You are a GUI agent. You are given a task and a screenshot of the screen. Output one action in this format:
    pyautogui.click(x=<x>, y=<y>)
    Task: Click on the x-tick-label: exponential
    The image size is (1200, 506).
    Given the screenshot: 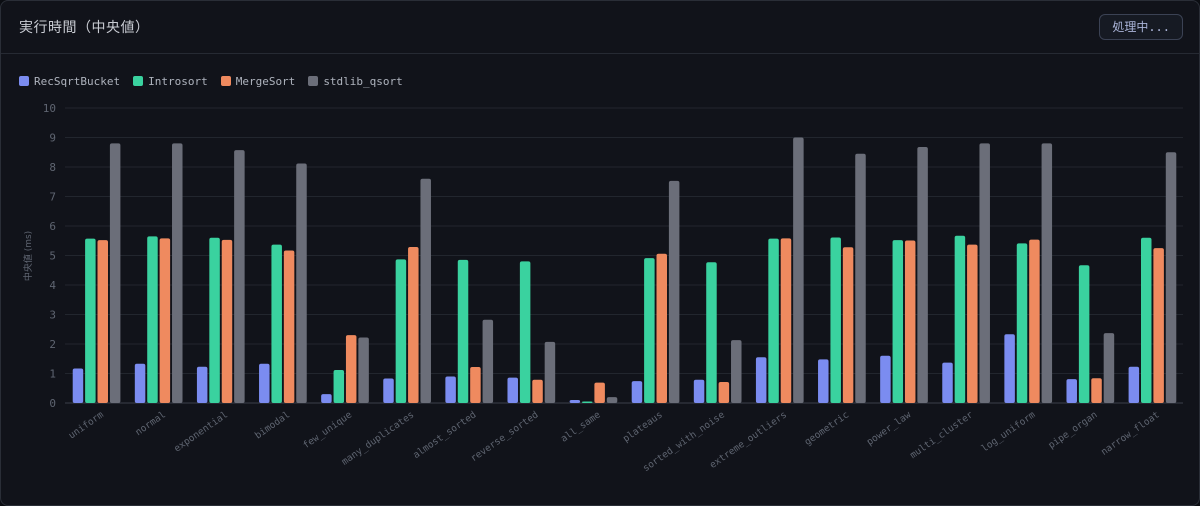 What is the action you would take?
    pyautogui.click(x=201, y=431)
    